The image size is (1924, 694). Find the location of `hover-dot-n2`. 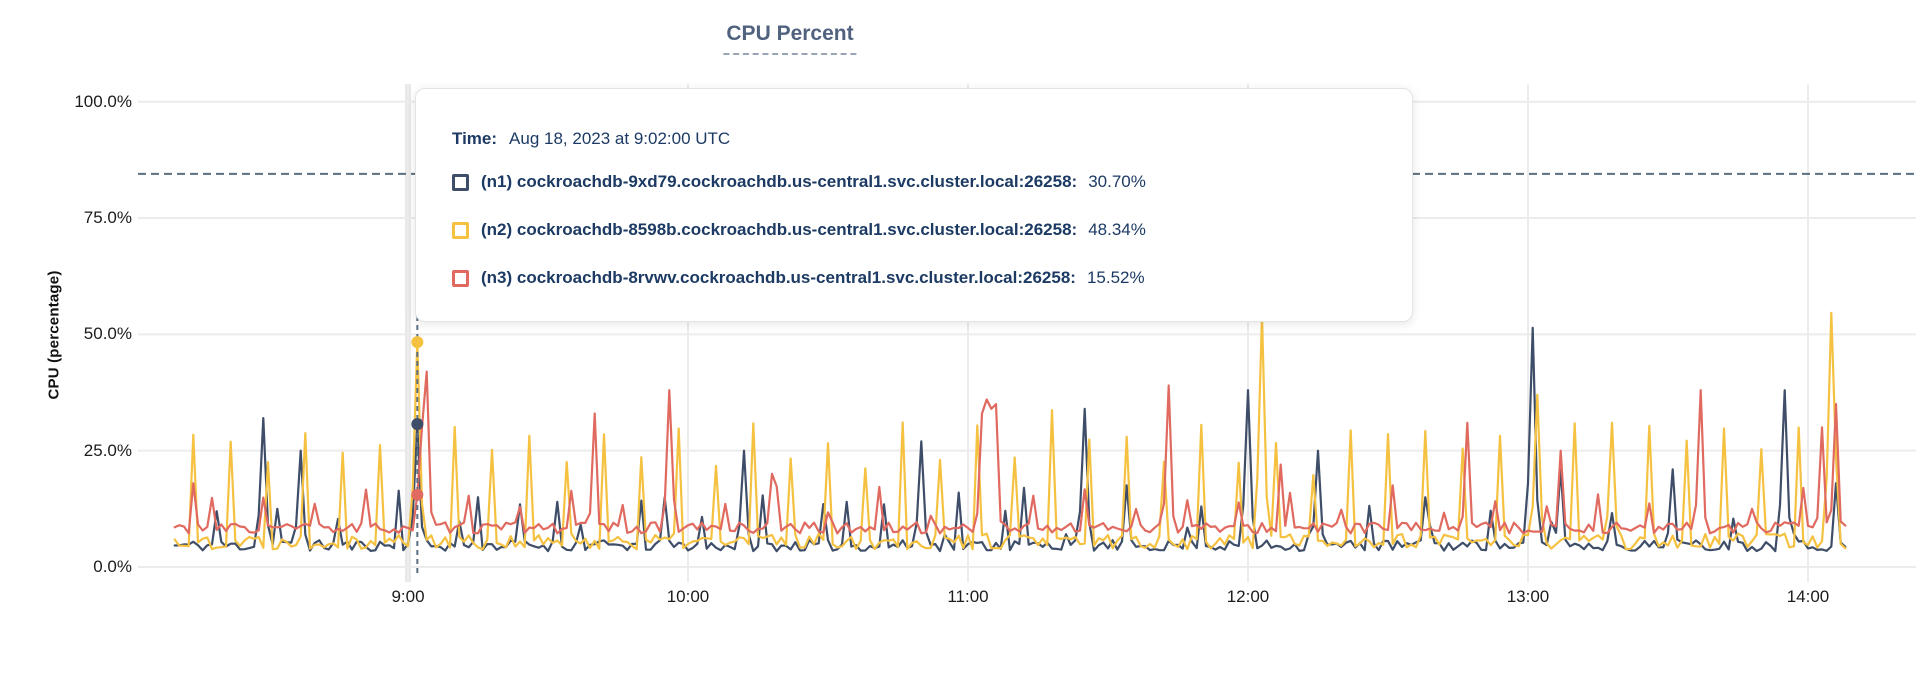

hover-dot-n2 is located at coordinates (417, 342).